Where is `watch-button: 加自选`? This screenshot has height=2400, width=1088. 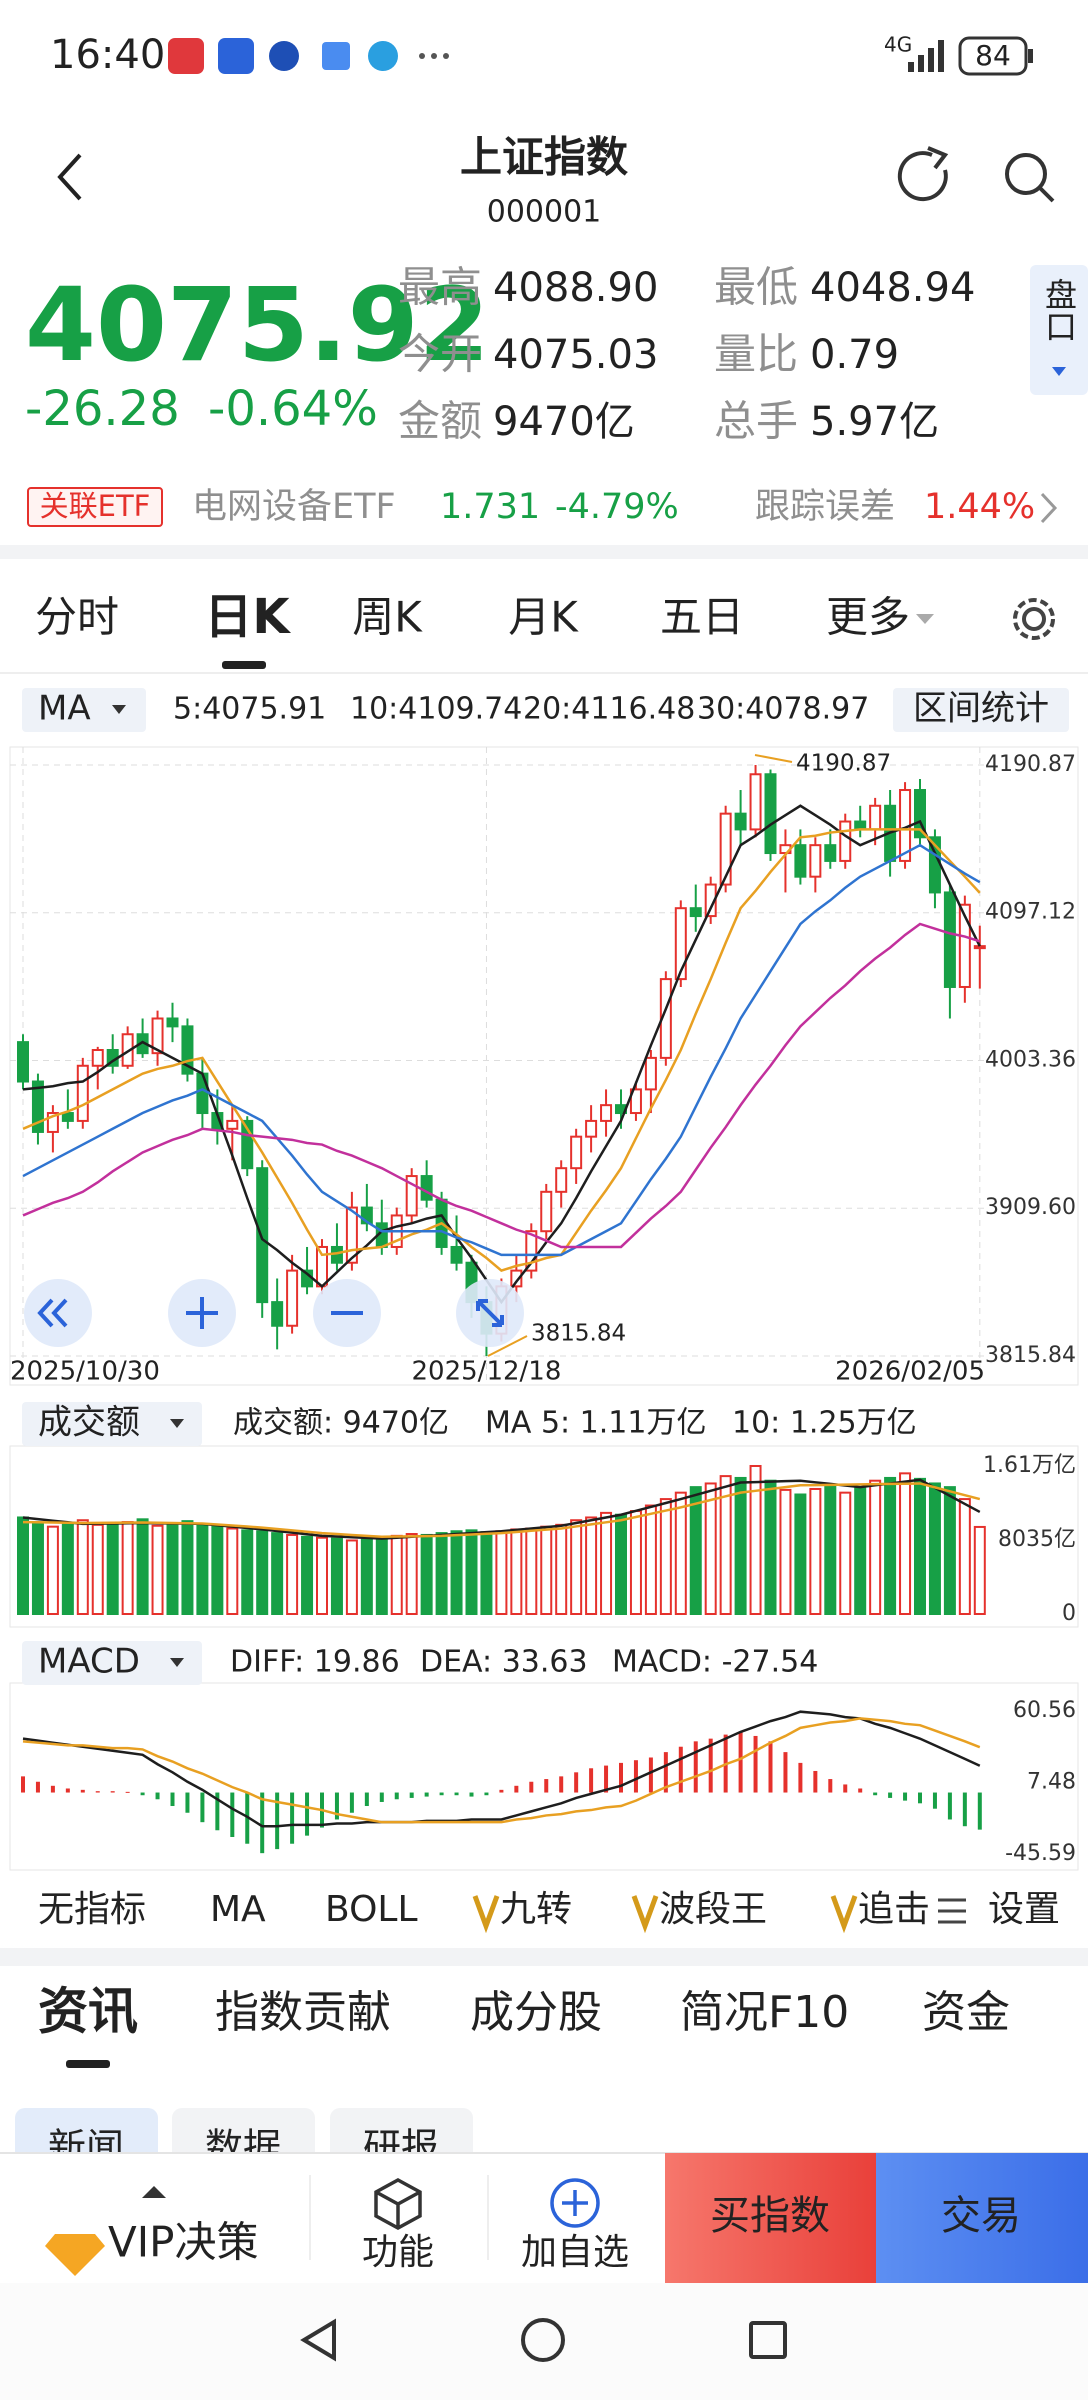 watch-button: 加自选 is located at coordinates (575, 2252).